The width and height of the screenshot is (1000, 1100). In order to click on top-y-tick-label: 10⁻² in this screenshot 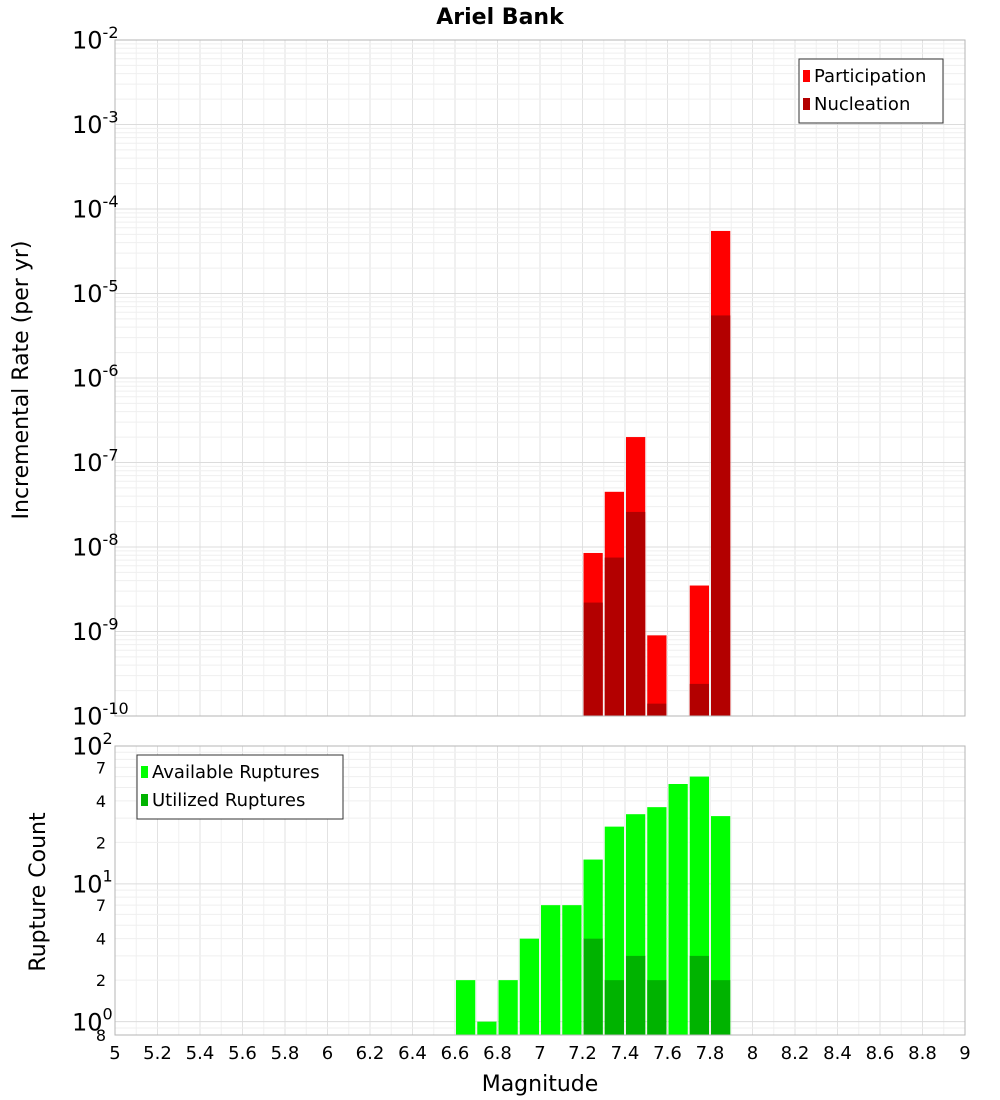, I will do `click(95, 39)`.